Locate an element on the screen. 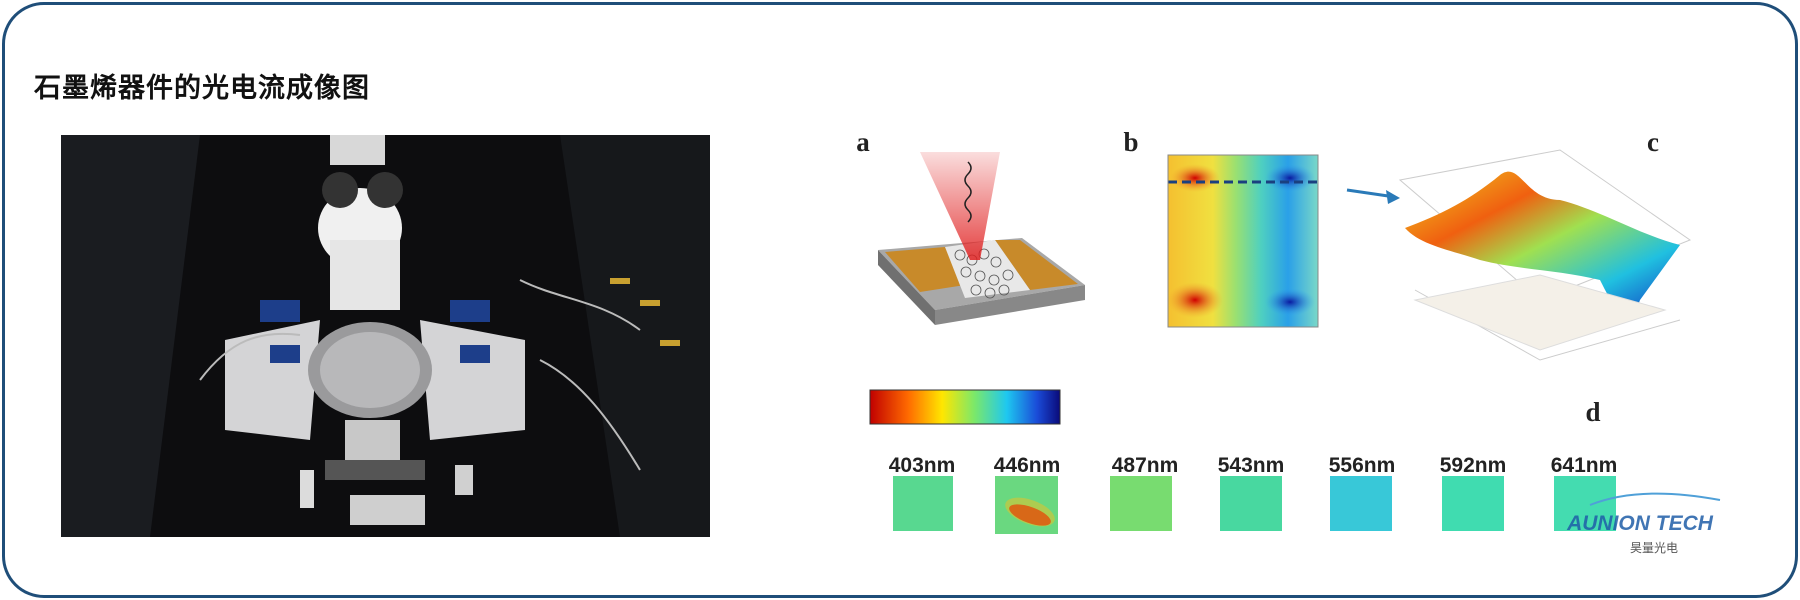 The image size is (1800, 600). wavelength-maps is located at coordinates (1254, 505).